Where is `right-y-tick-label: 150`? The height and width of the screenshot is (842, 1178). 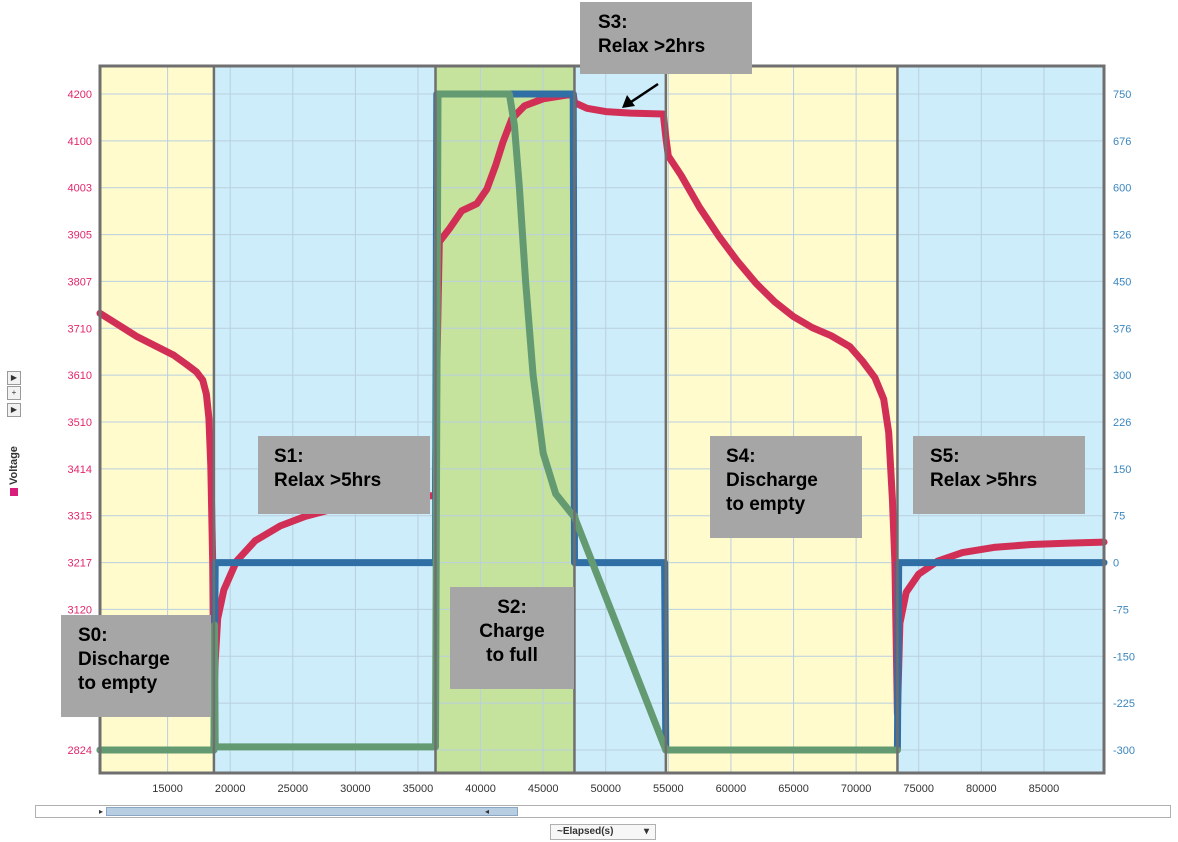
right-y-tick-label: 150 is located at coordinates (1122, 470).